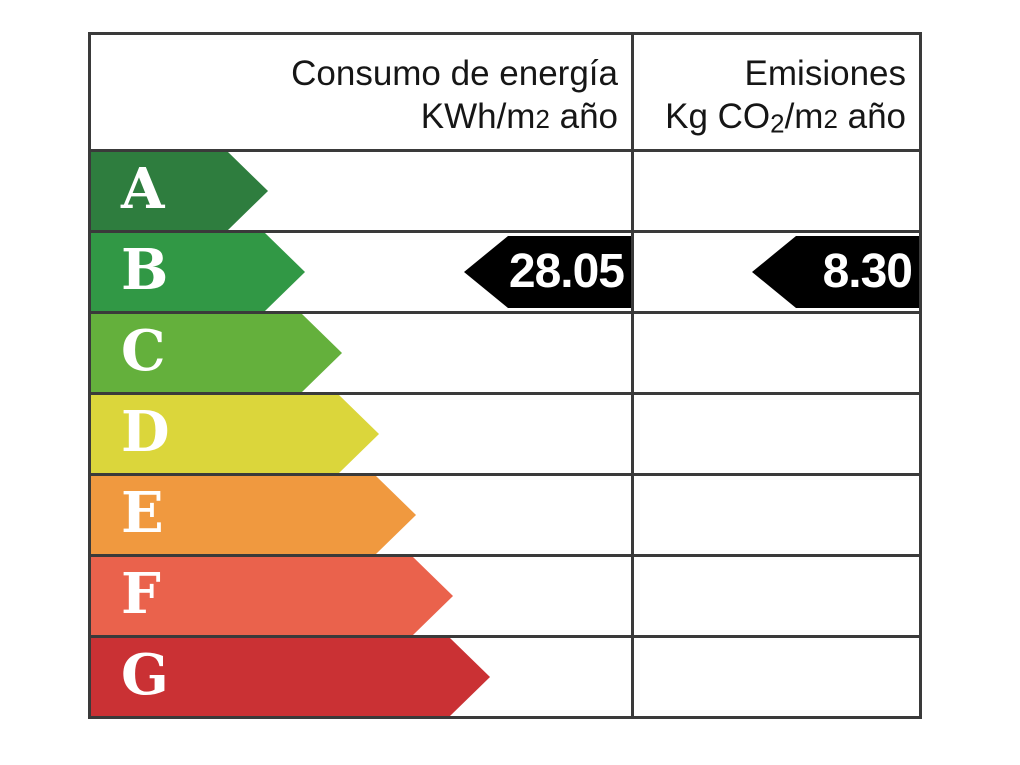 The height and width of the screenshot is (765, 1020). Describe the element at coordinates (145, 432) in the screenshot. I see `rating-letter: D` at that location.